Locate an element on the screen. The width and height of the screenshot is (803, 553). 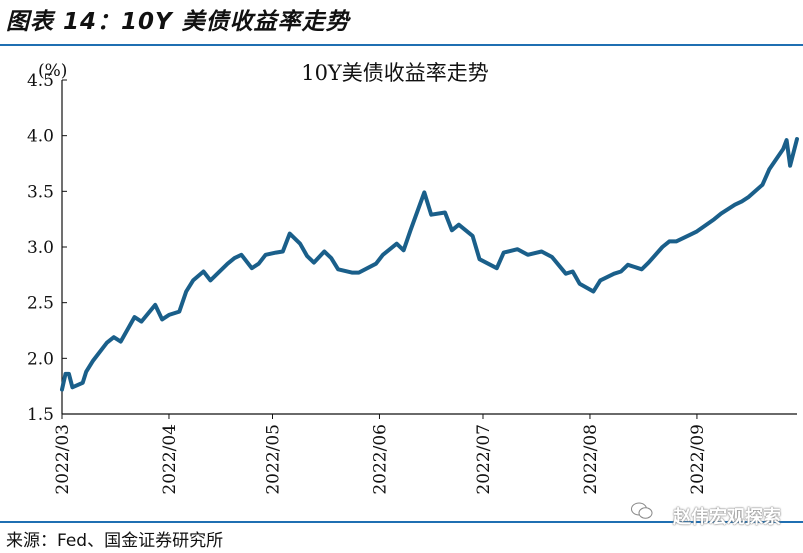
y-tick-label: 3.0 is located at coordinates (40, 248).